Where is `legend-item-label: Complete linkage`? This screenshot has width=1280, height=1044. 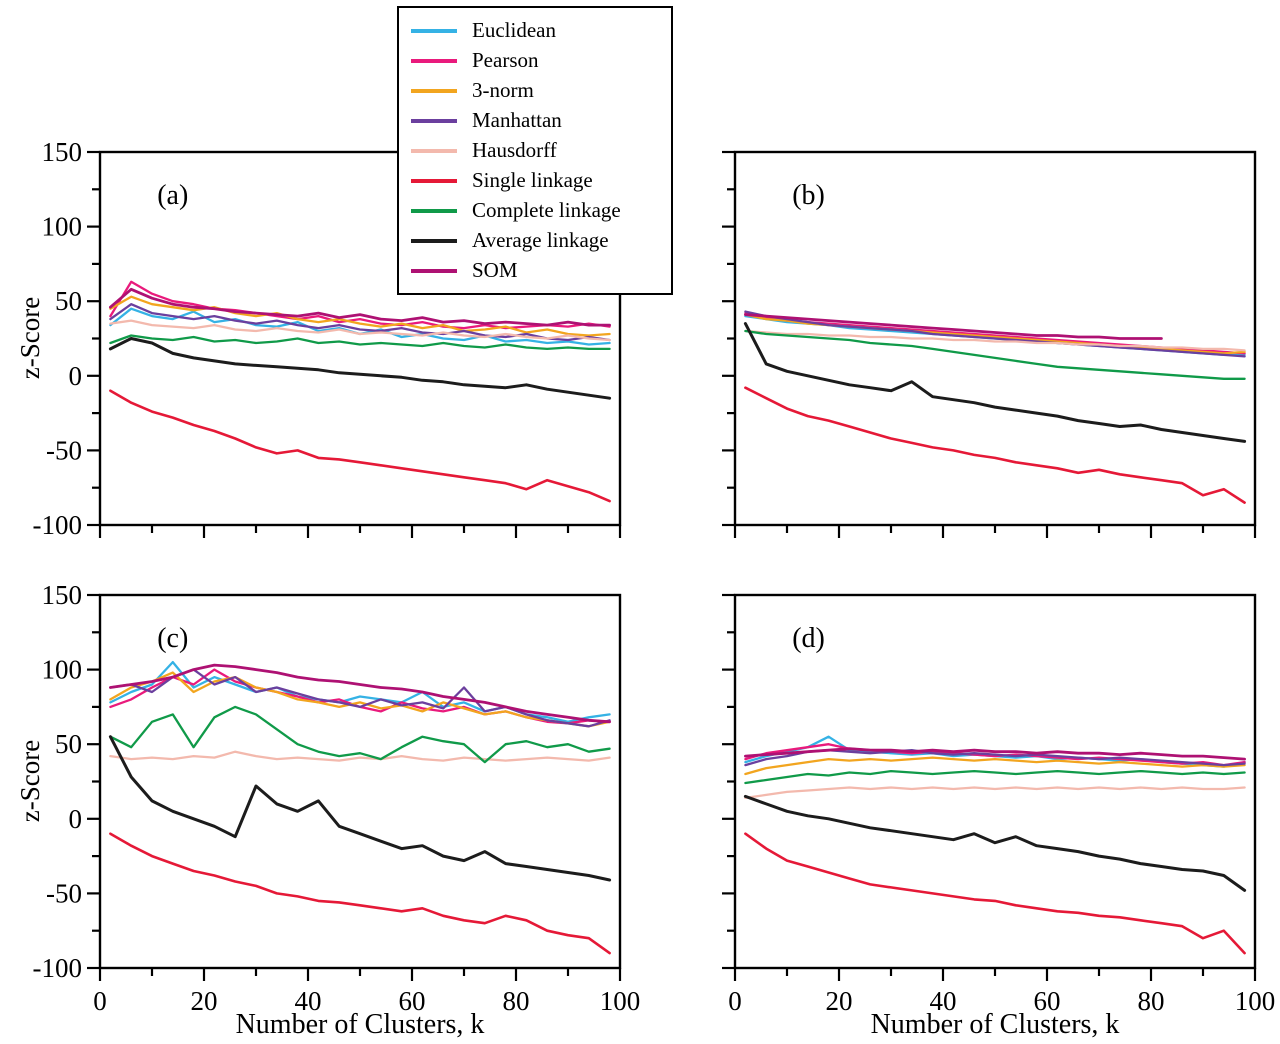
legend-item-label: Complete linkage is located at coordinates (546, 210).